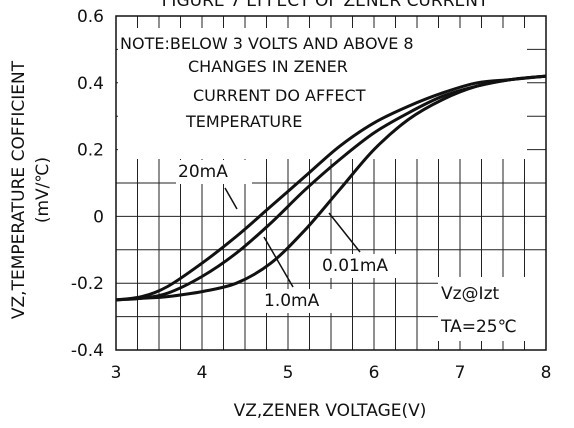 The image size is (574, 428). I want to click on y-tick-label: 0.6, so click(90, 17).